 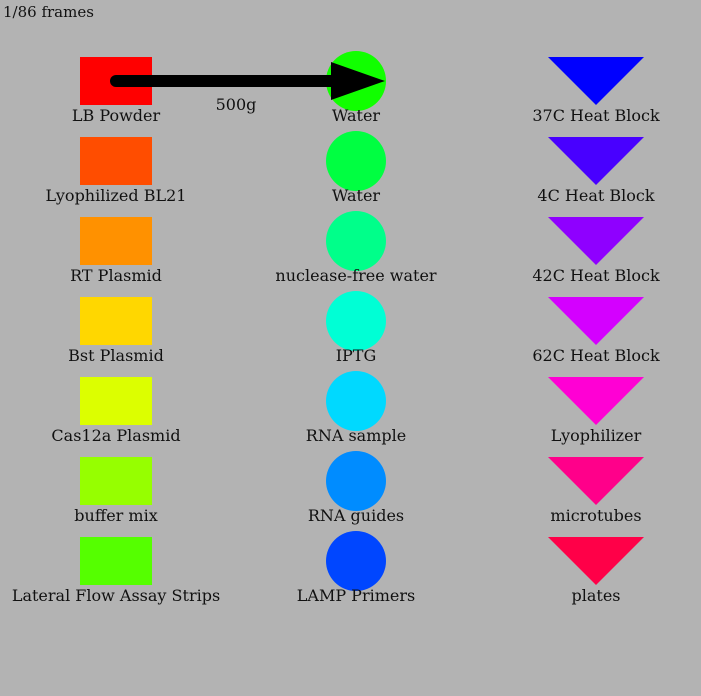 I want to click on node-label: buffer mix, so click(x=116, y=515).